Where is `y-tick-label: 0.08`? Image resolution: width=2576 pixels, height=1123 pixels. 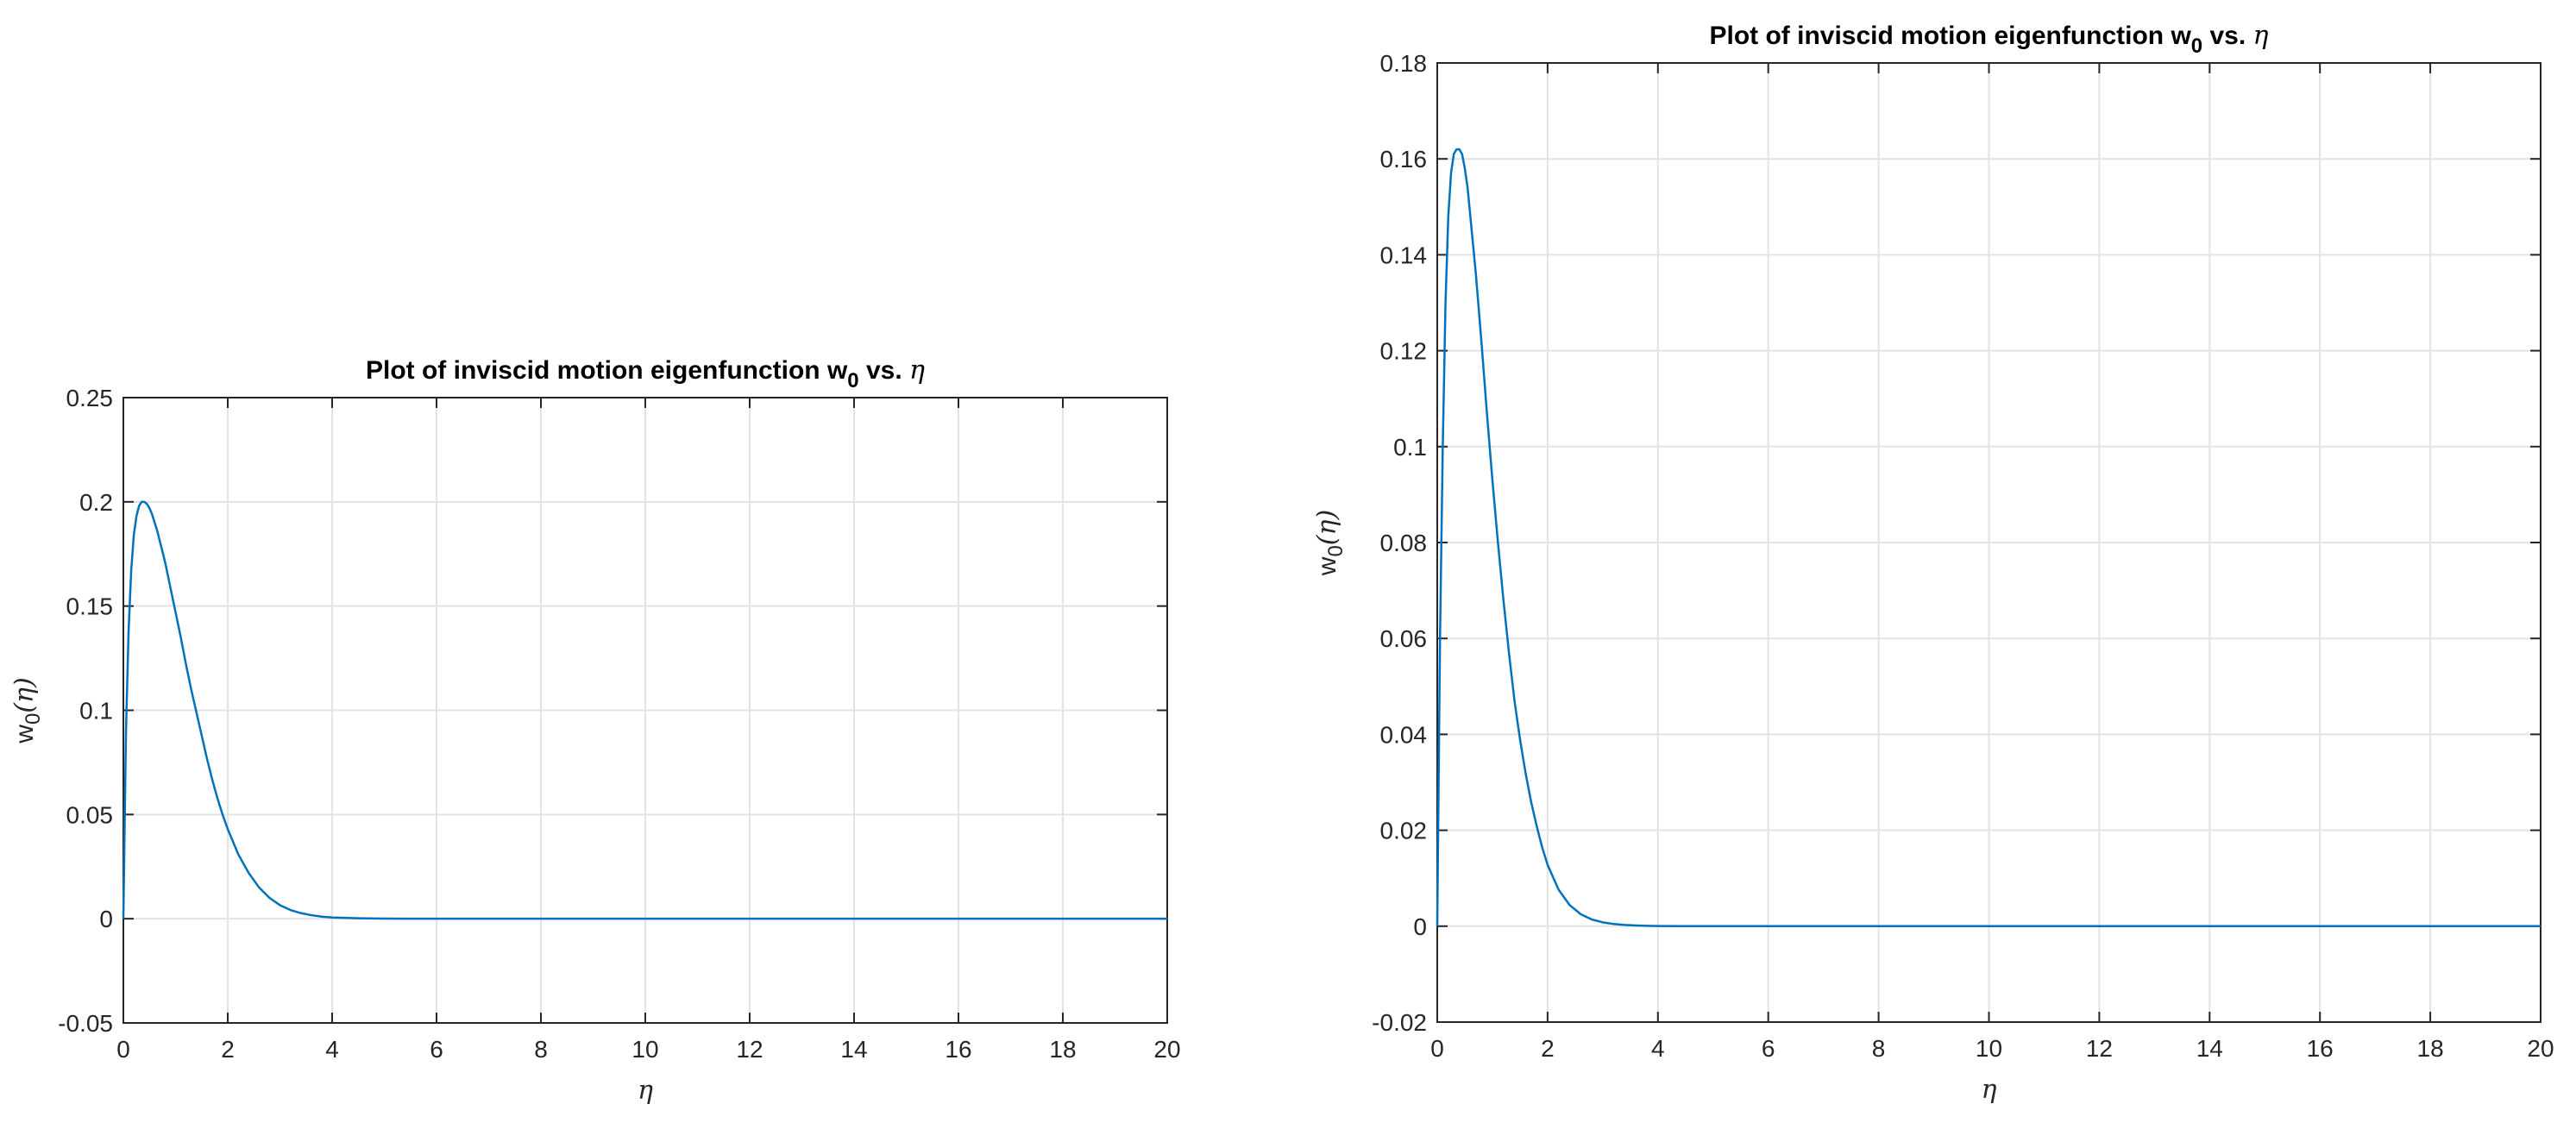 y-tick-label: 0.08 is located at coordinates (1404, 543).